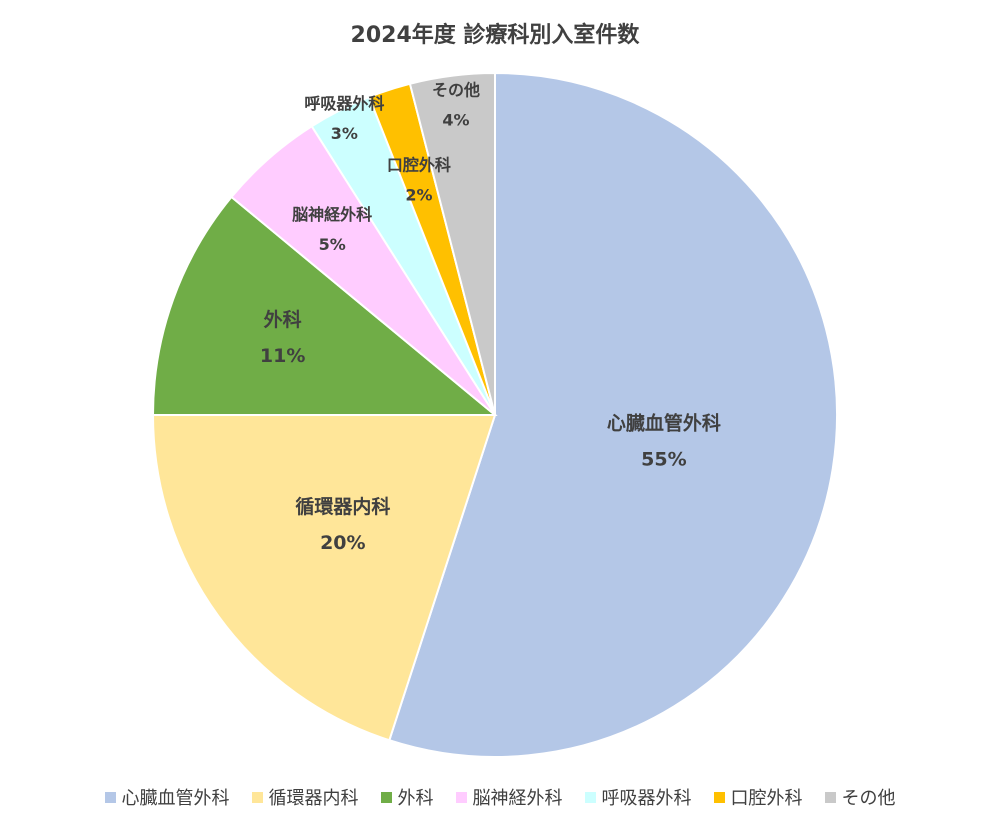 The image size is (1000, 832). Describe the element at coordinates (332, 214) in the screenshot. I see `slice-label: 脳神経外科` at that location.